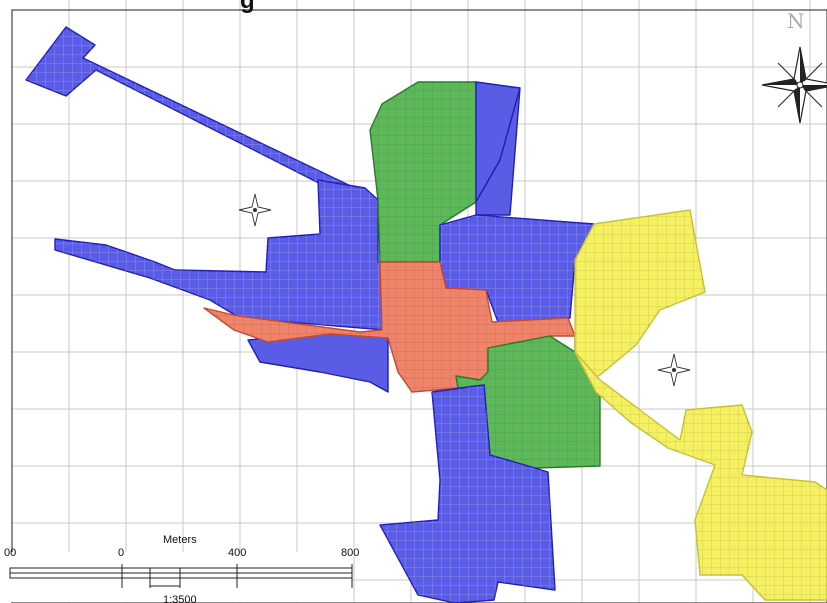 The width and height of the screenshot is (827, 603). Describe the element at coordinates (794, 85) in the screenshot. I see `north-arrow-icon` at that location.